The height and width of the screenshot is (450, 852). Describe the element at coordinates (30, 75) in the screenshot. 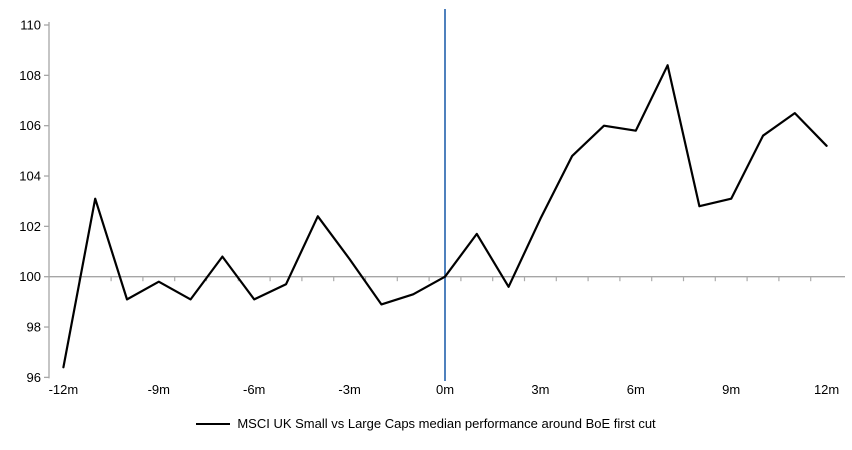

I see `y-axis-label: 108` at that location.